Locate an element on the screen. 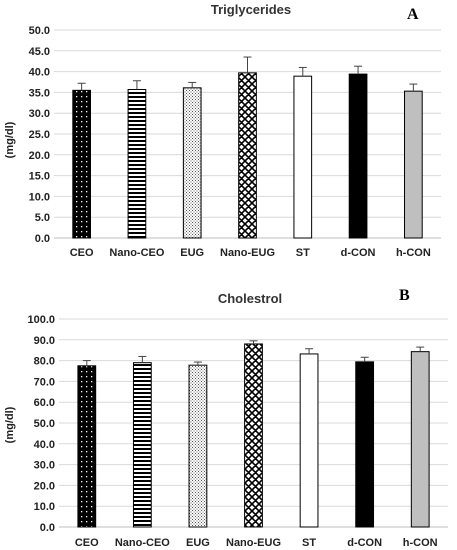  chart-title: Cholestrol is located at coordinates (250, 298).